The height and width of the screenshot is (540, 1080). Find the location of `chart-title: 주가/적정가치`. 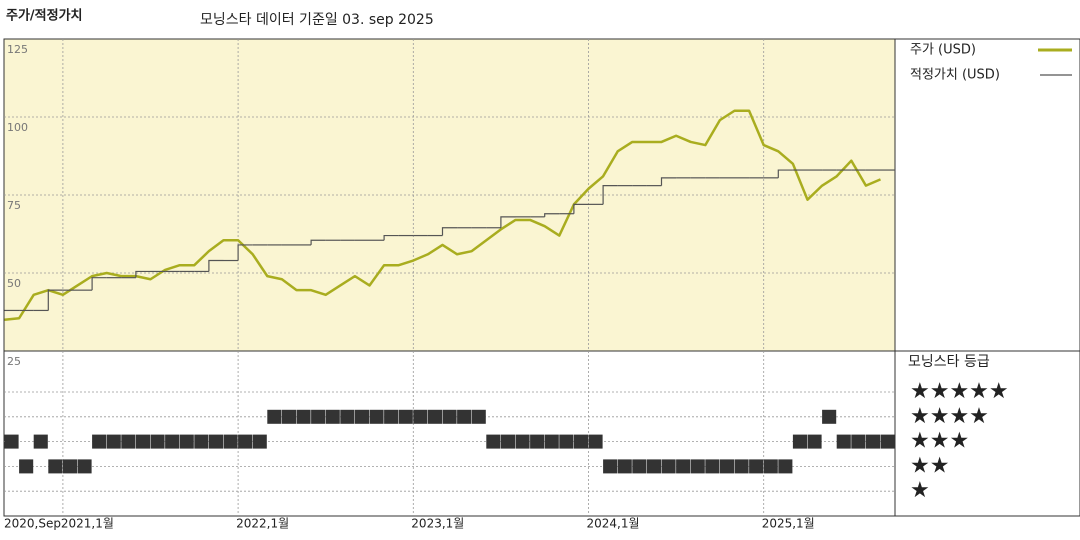

chart-title: 주가/적정가치 is located at coordinates (44, 16).